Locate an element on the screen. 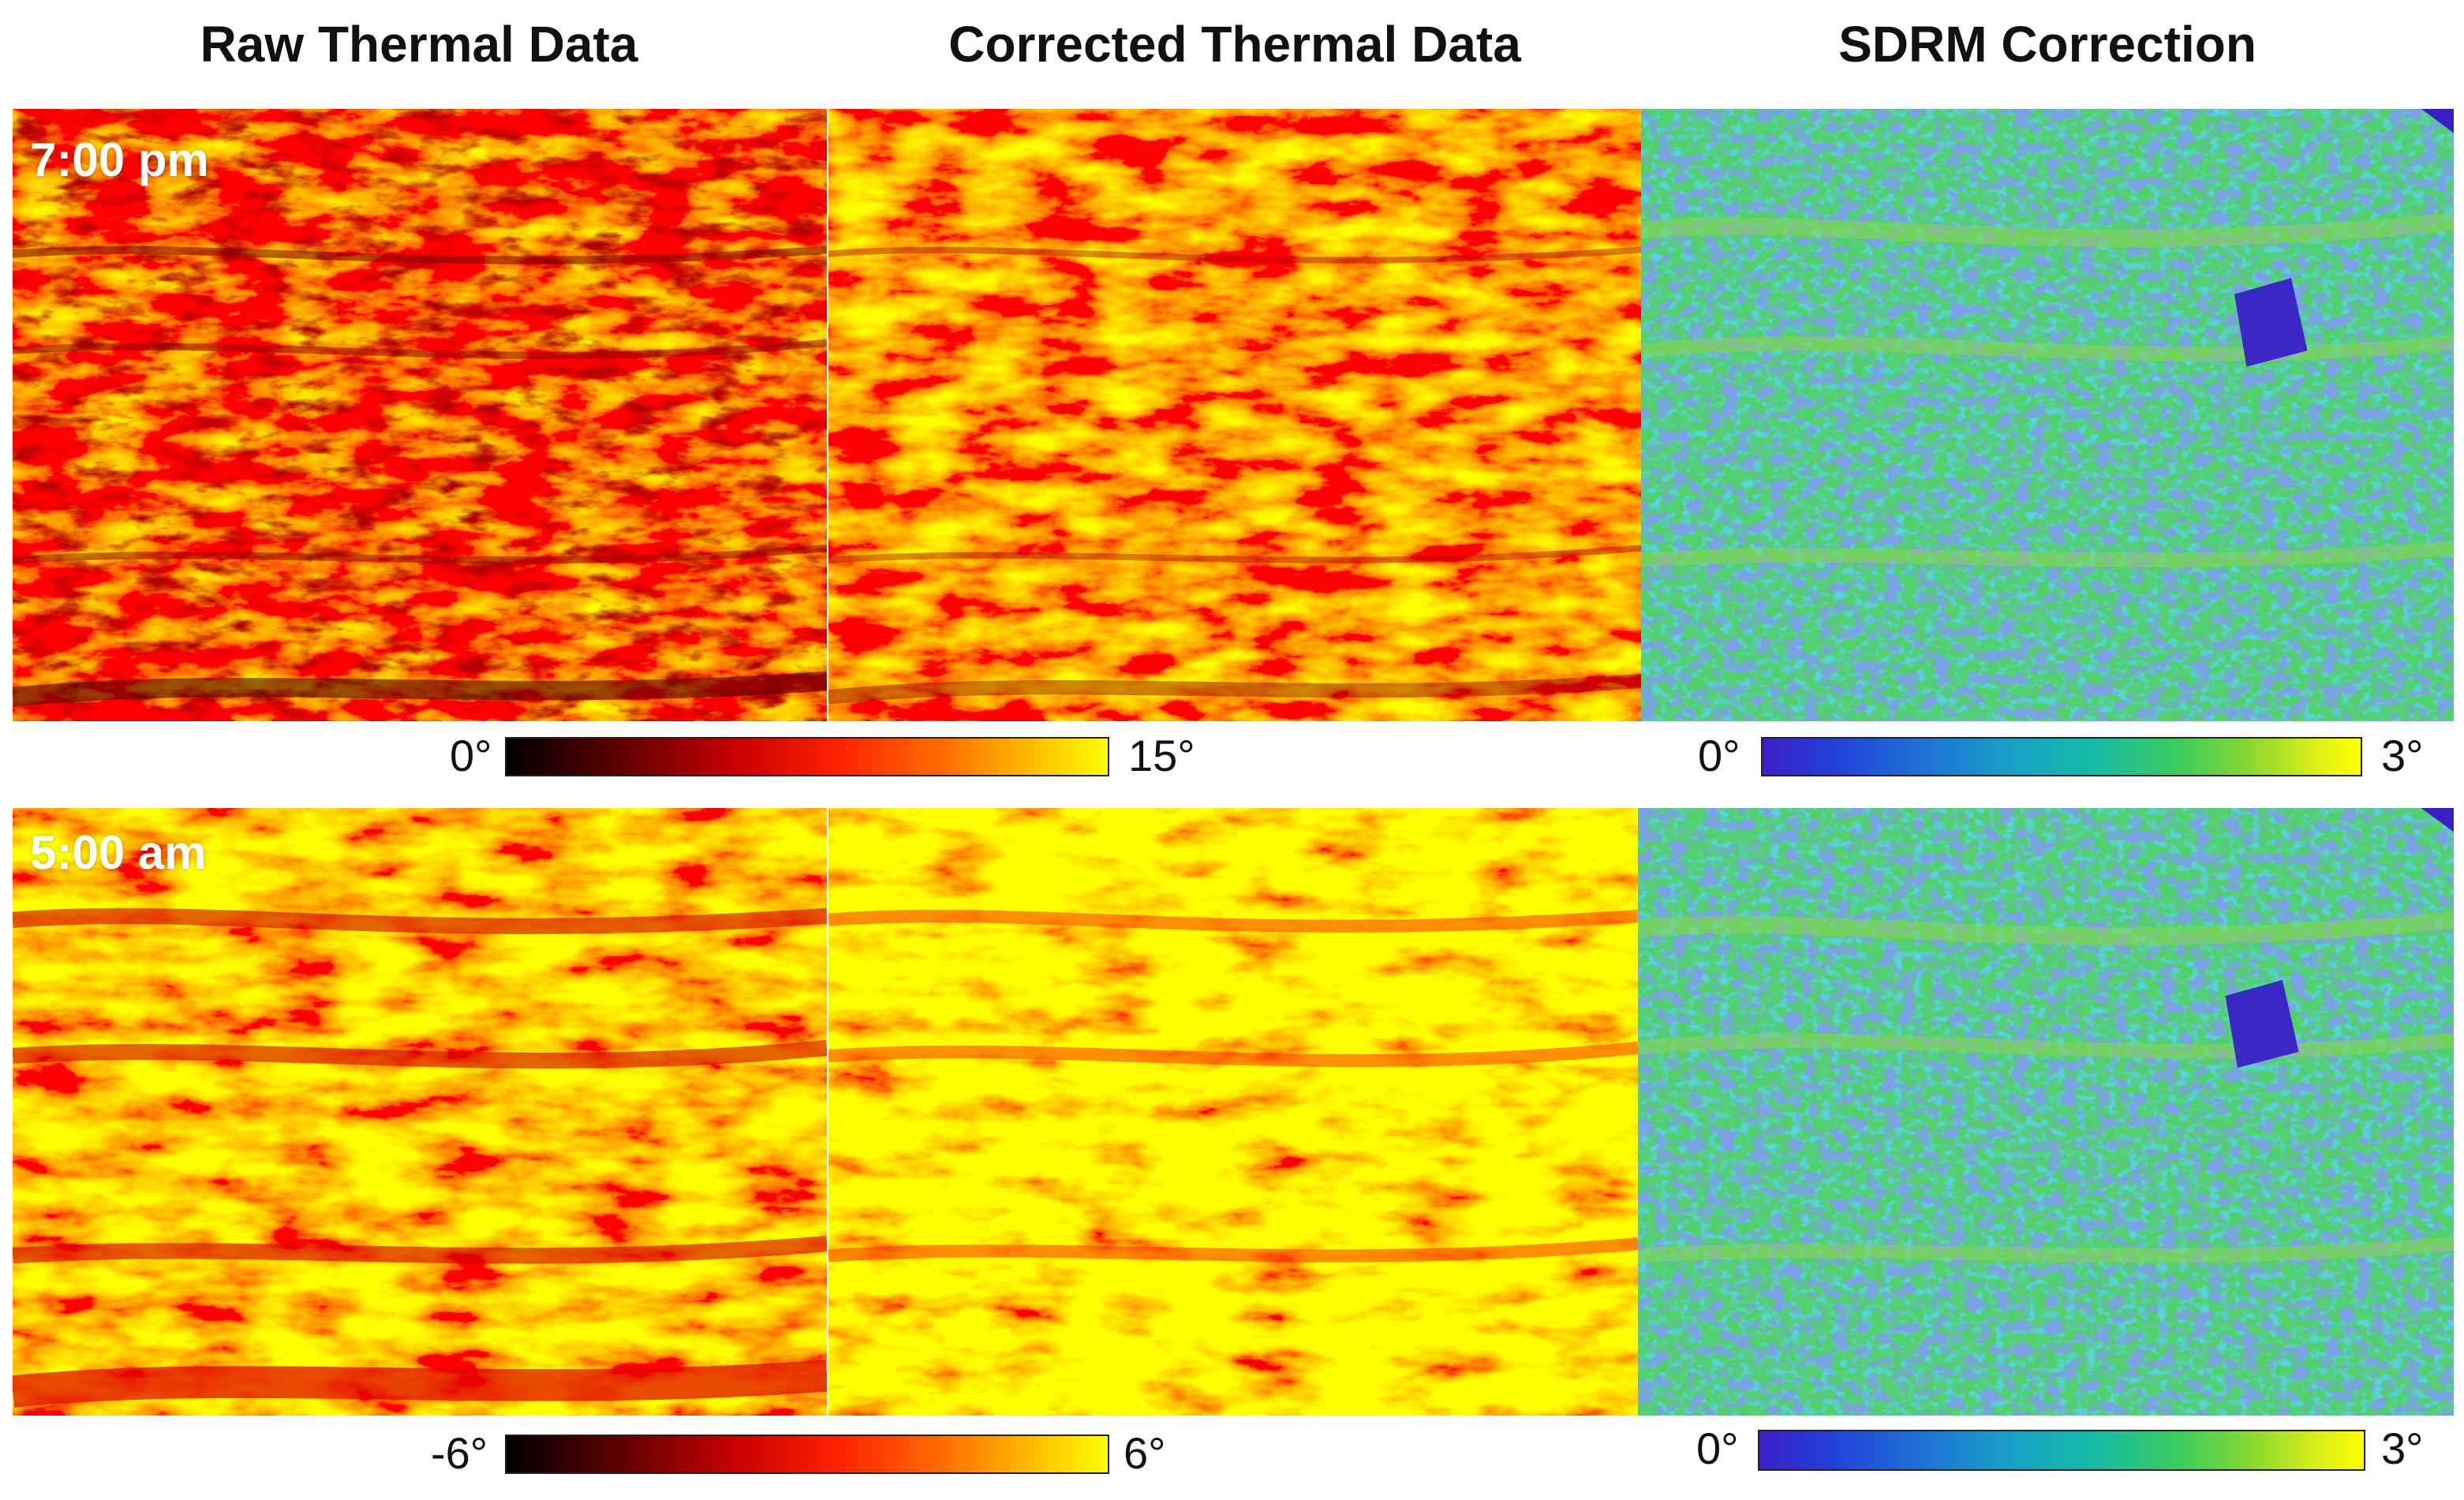 The image size is (2464, 1500). raw-thermal-image-evening: 7:00 pm is located at coordinates (420, 415).